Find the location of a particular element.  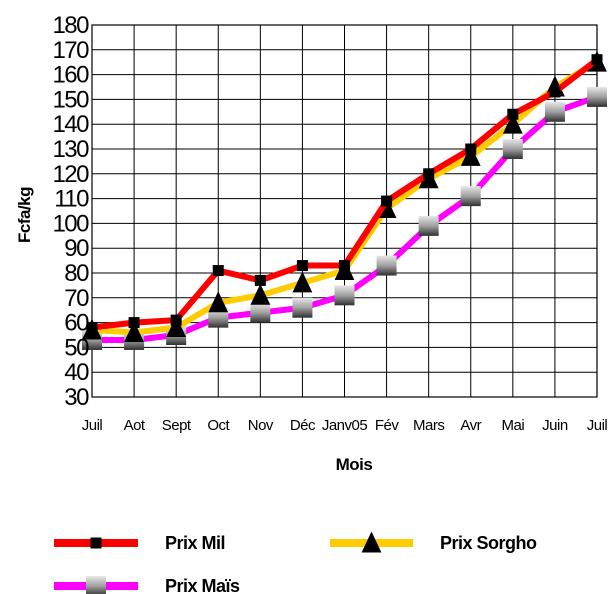

y-axis-title: Fcfa/kg is located at coordinates (24, 215).